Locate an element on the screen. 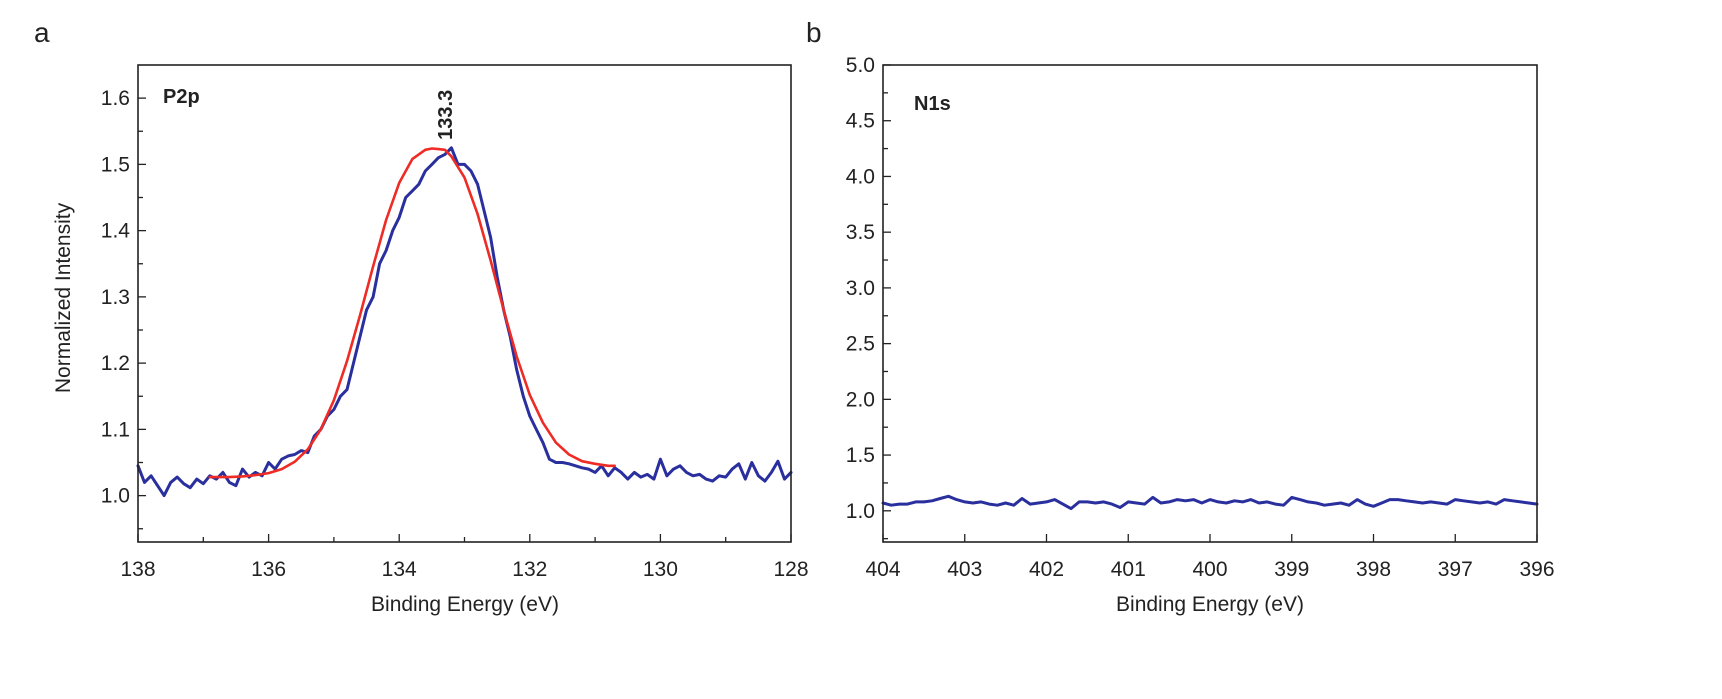  panel-b-y-tick-label: 1.0 is located at coordinates (860, 511).